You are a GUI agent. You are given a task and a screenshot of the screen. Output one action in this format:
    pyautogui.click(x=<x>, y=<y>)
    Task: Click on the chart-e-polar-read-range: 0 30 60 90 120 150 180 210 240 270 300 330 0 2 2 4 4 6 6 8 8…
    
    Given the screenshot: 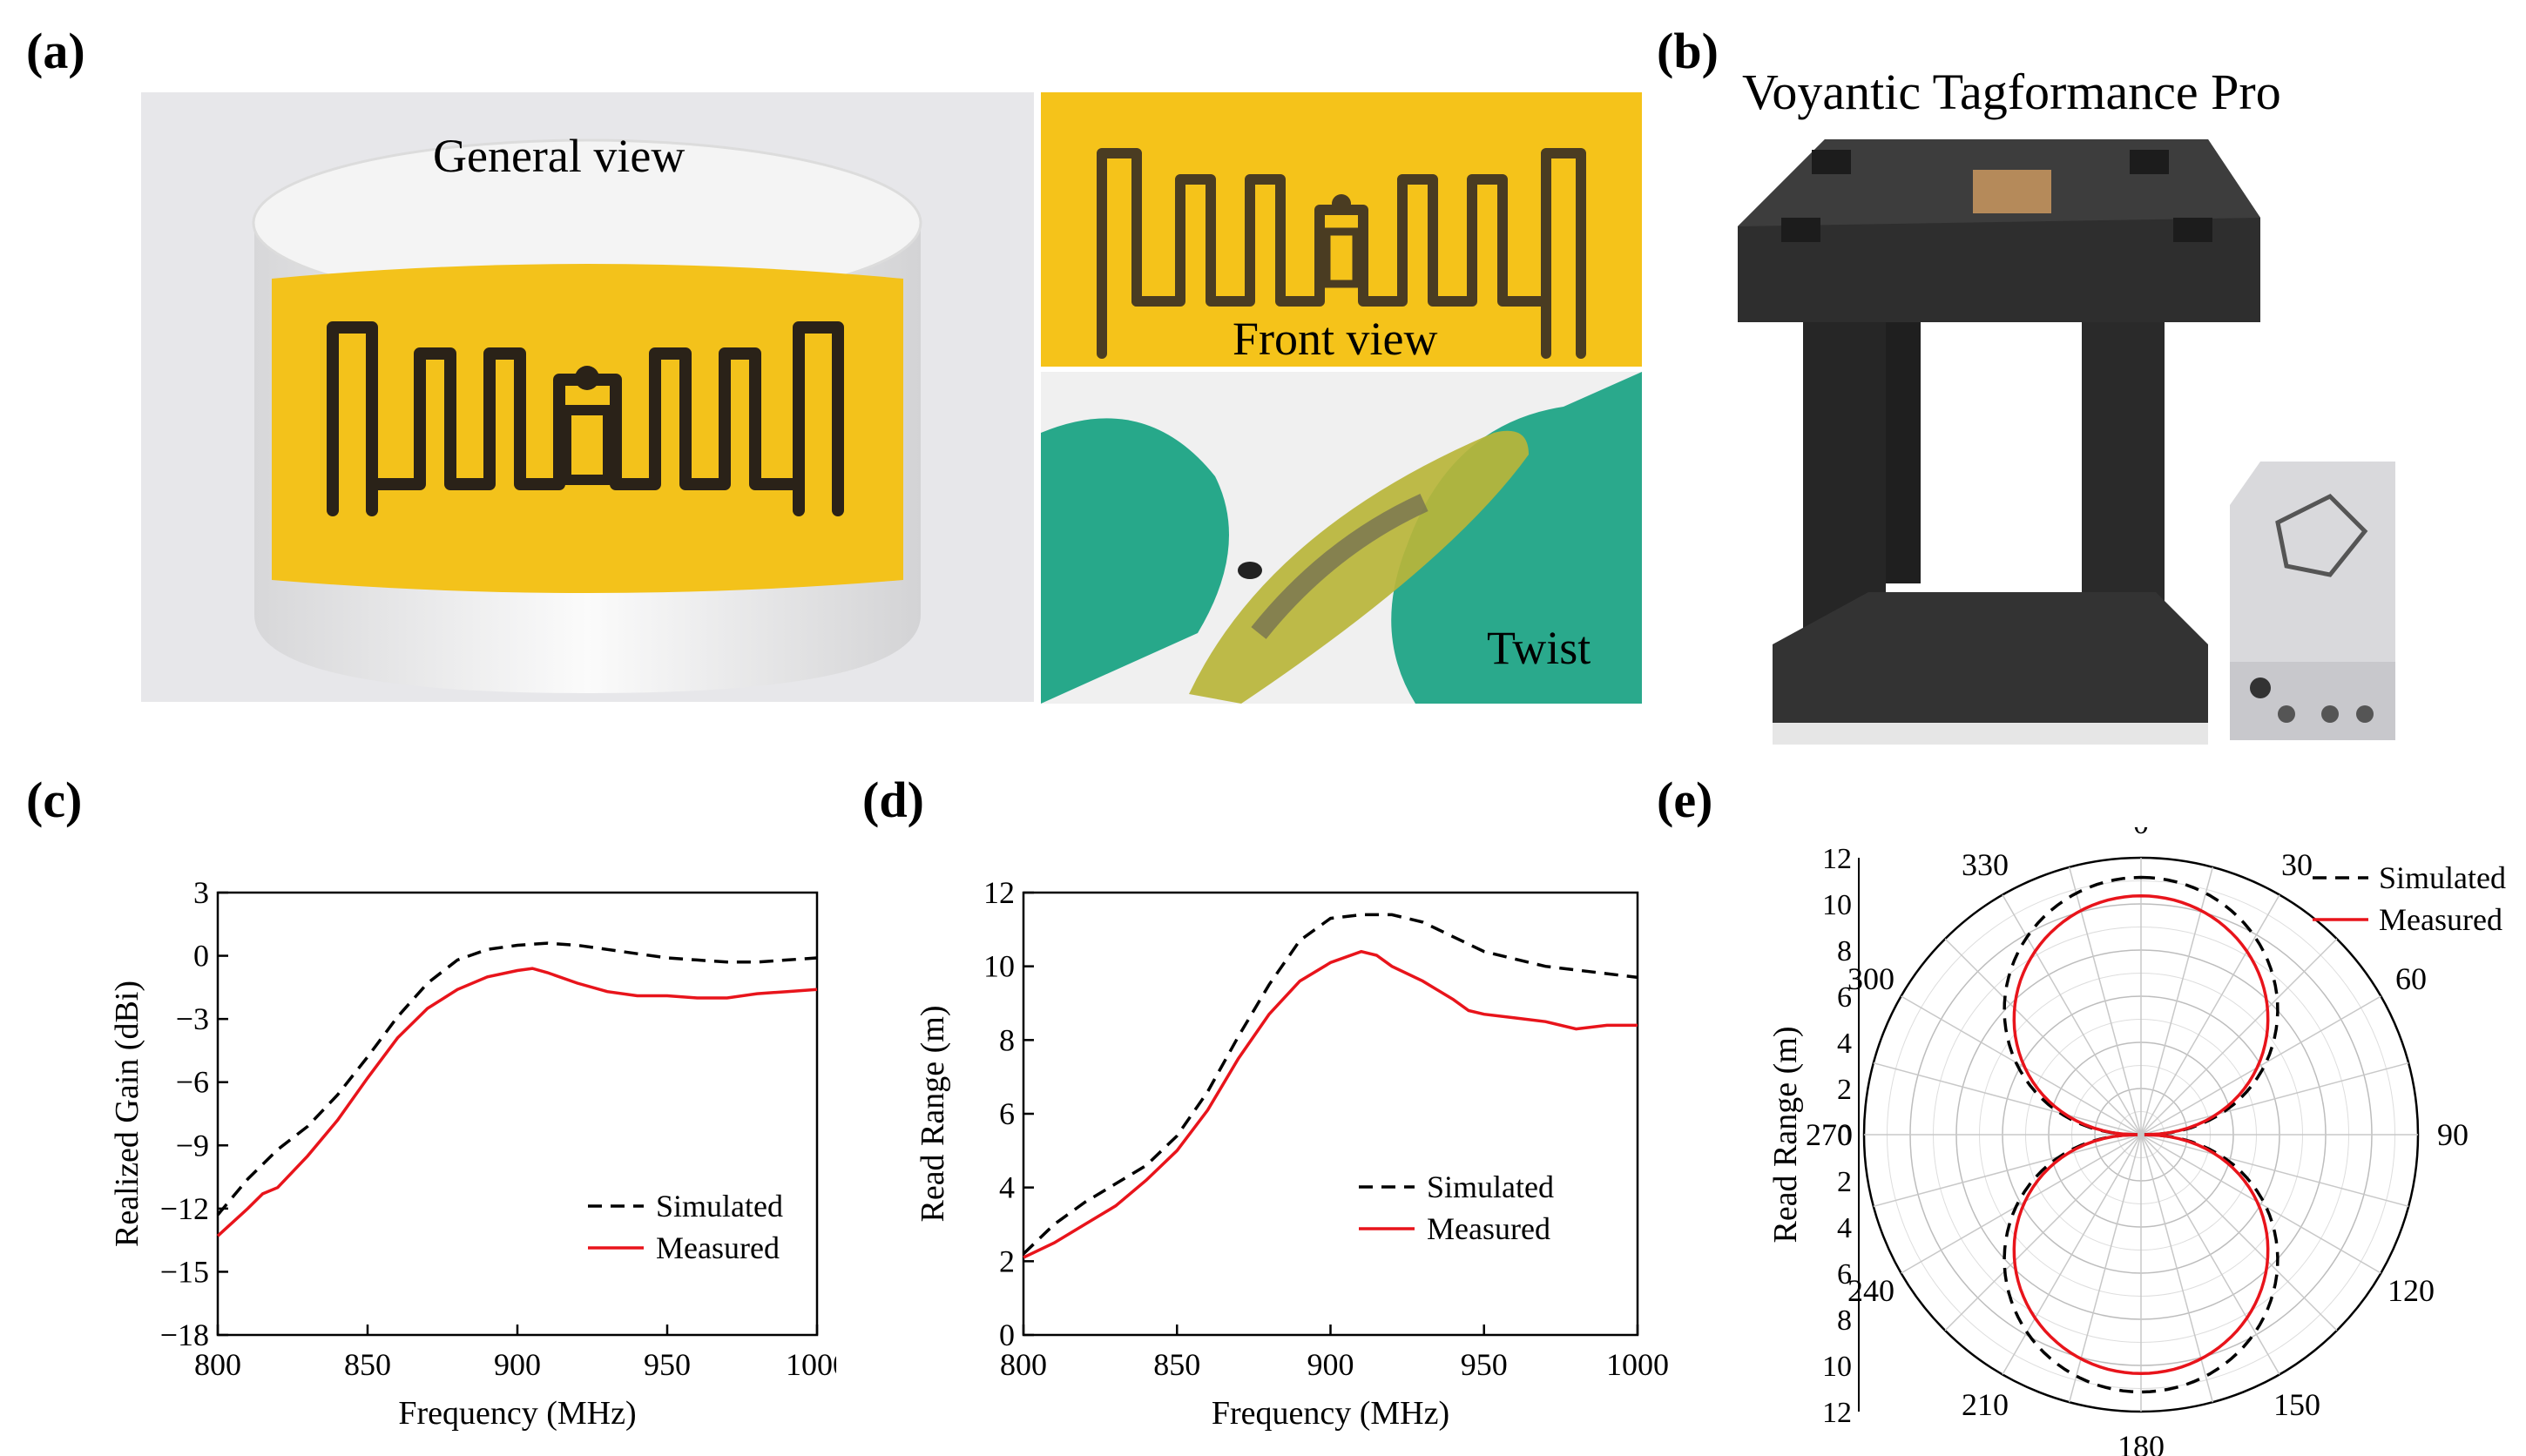 What is the action you would take?
    pyautogui.click(x=2136, y=1141)
    